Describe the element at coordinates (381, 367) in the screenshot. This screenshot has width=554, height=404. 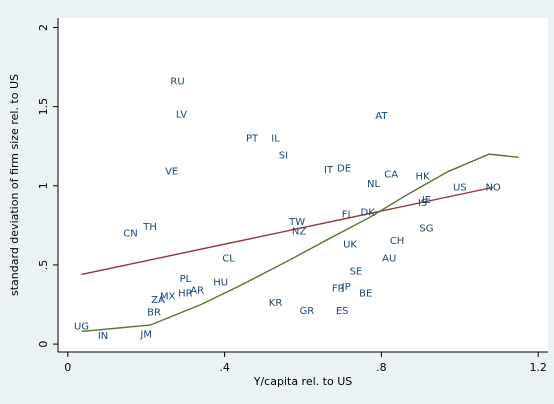
I see `x-tick-label: .8` at that location.